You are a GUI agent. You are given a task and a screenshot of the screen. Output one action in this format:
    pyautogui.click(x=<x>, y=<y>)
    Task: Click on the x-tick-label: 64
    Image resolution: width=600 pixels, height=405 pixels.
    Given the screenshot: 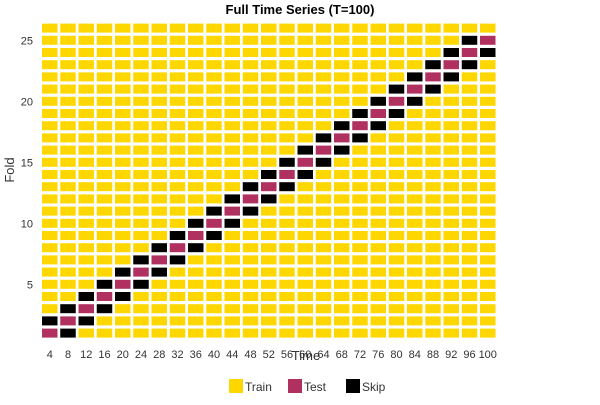 What is the action you would take?
    pyautogui.click(x=323, y=355)
    